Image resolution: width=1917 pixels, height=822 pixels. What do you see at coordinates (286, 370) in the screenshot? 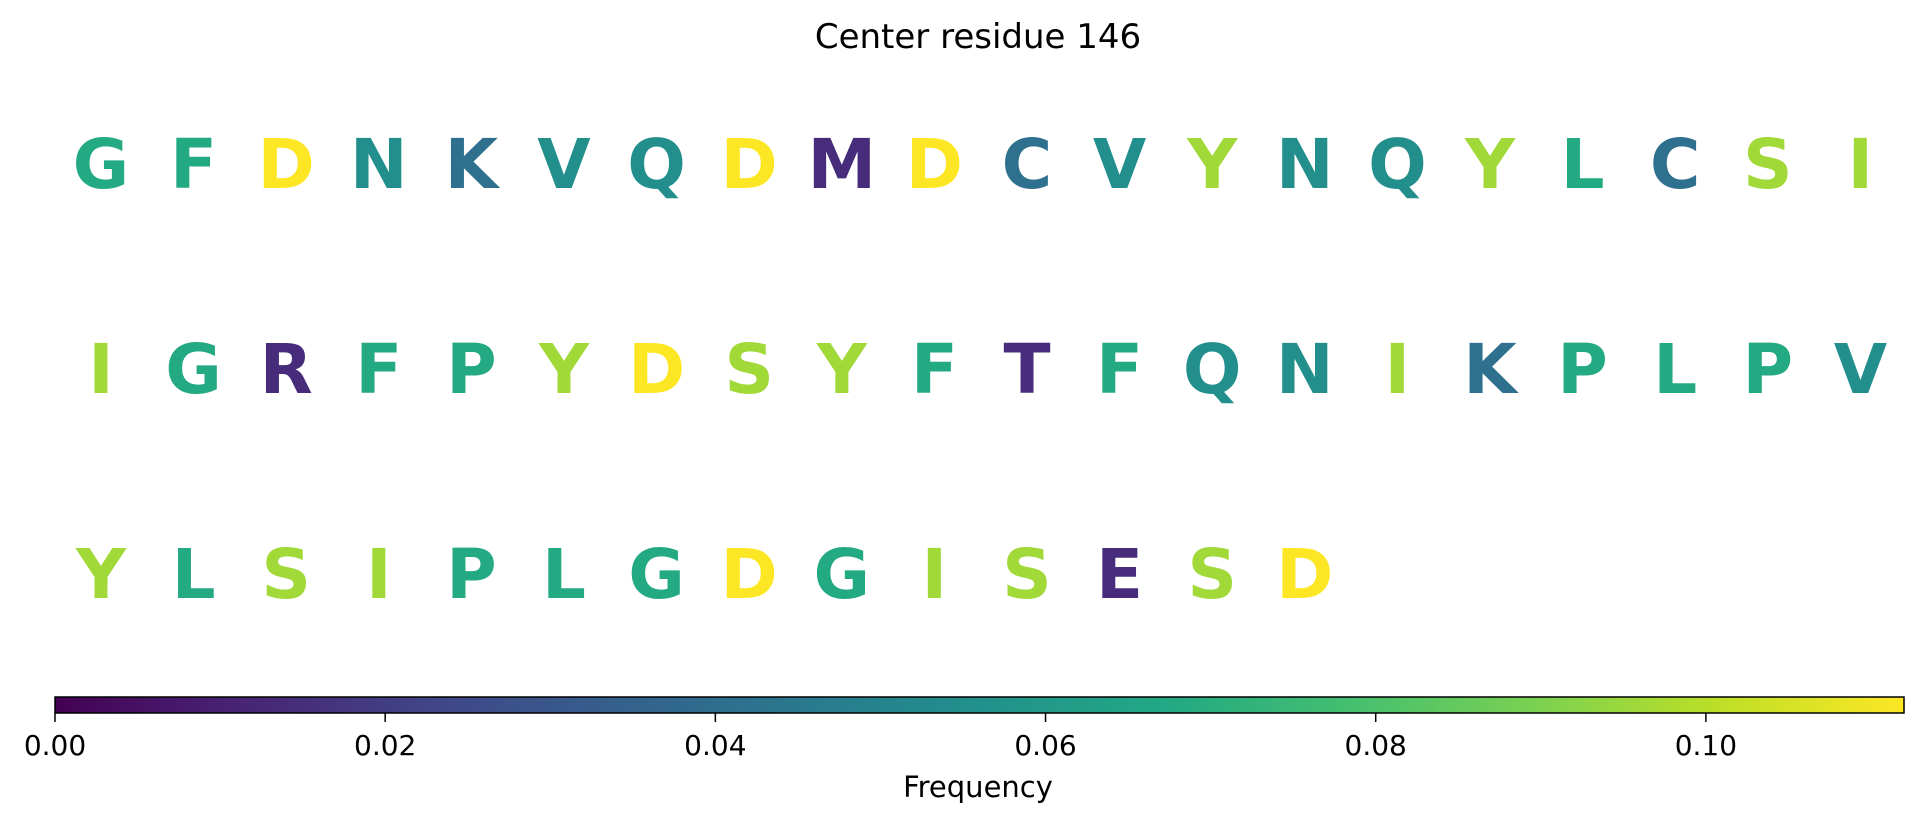
I see `residue-letter: R` at bounding box center [286, 370].